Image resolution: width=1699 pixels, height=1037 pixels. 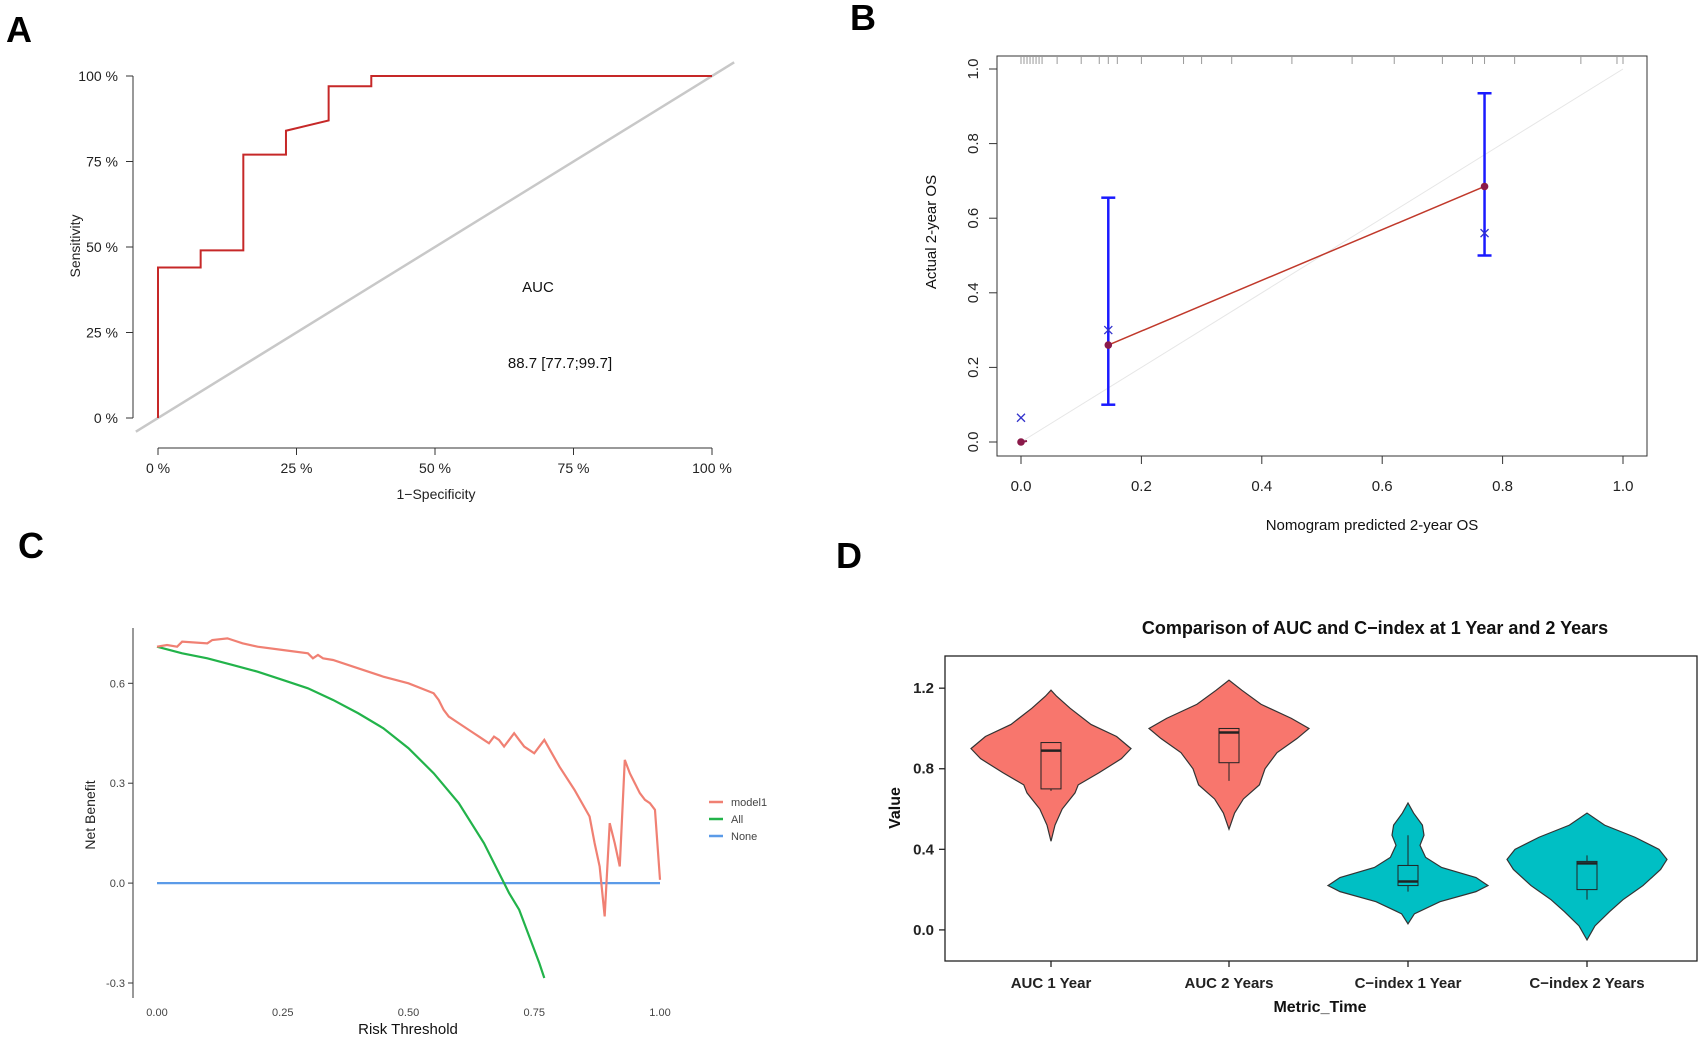 What do you see at coordinates (659, 1013) in the screenshot?
I see `c-x-tick-label: 1.00` at bounding box center [659, 1013].